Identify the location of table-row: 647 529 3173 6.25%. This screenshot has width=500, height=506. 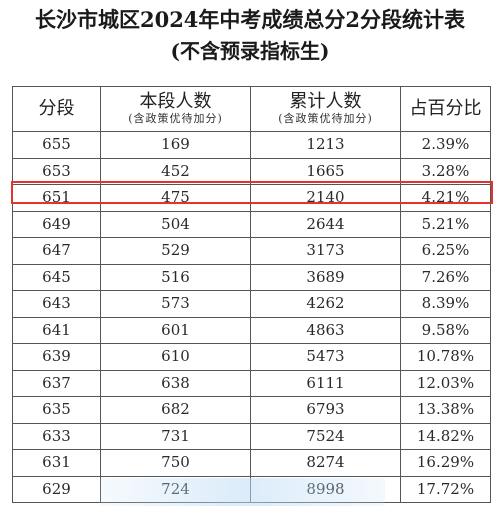
(251, 251).